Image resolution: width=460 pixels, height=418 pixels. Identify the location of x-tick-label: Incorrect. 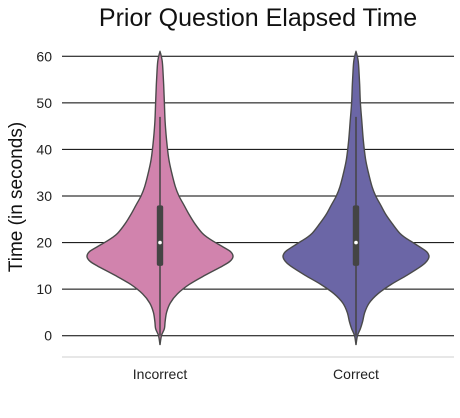
(160, 374).